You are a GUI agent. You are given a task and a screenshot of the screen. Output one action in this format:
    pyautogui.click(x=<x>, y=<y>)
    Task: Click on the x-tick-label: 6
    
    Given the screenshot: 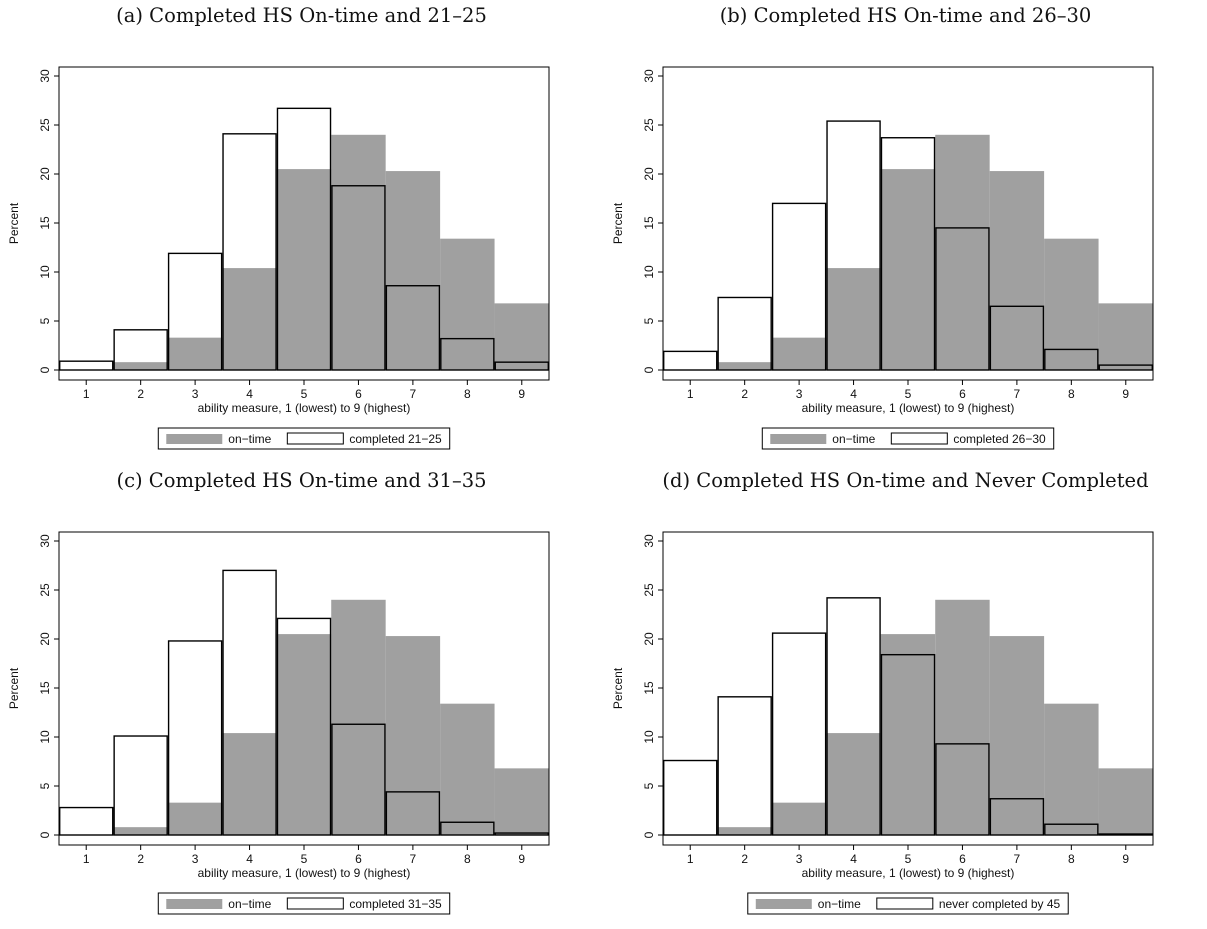 What is the action you would take?
    pyautogui.click(x=962, y=859)
    